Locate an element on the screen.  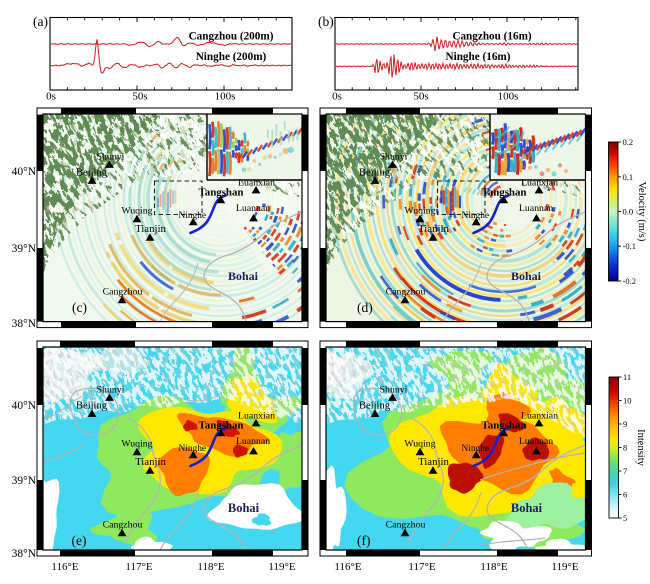
svg-text: (f) is located at coordinates (364, 540).